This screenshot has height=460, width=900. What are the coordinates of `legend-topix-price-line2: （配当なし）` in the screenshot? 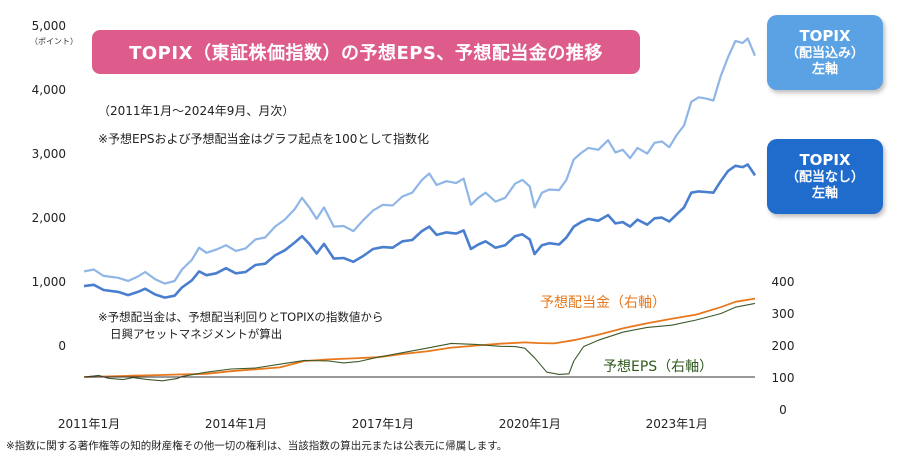 It's located at (824, 177).